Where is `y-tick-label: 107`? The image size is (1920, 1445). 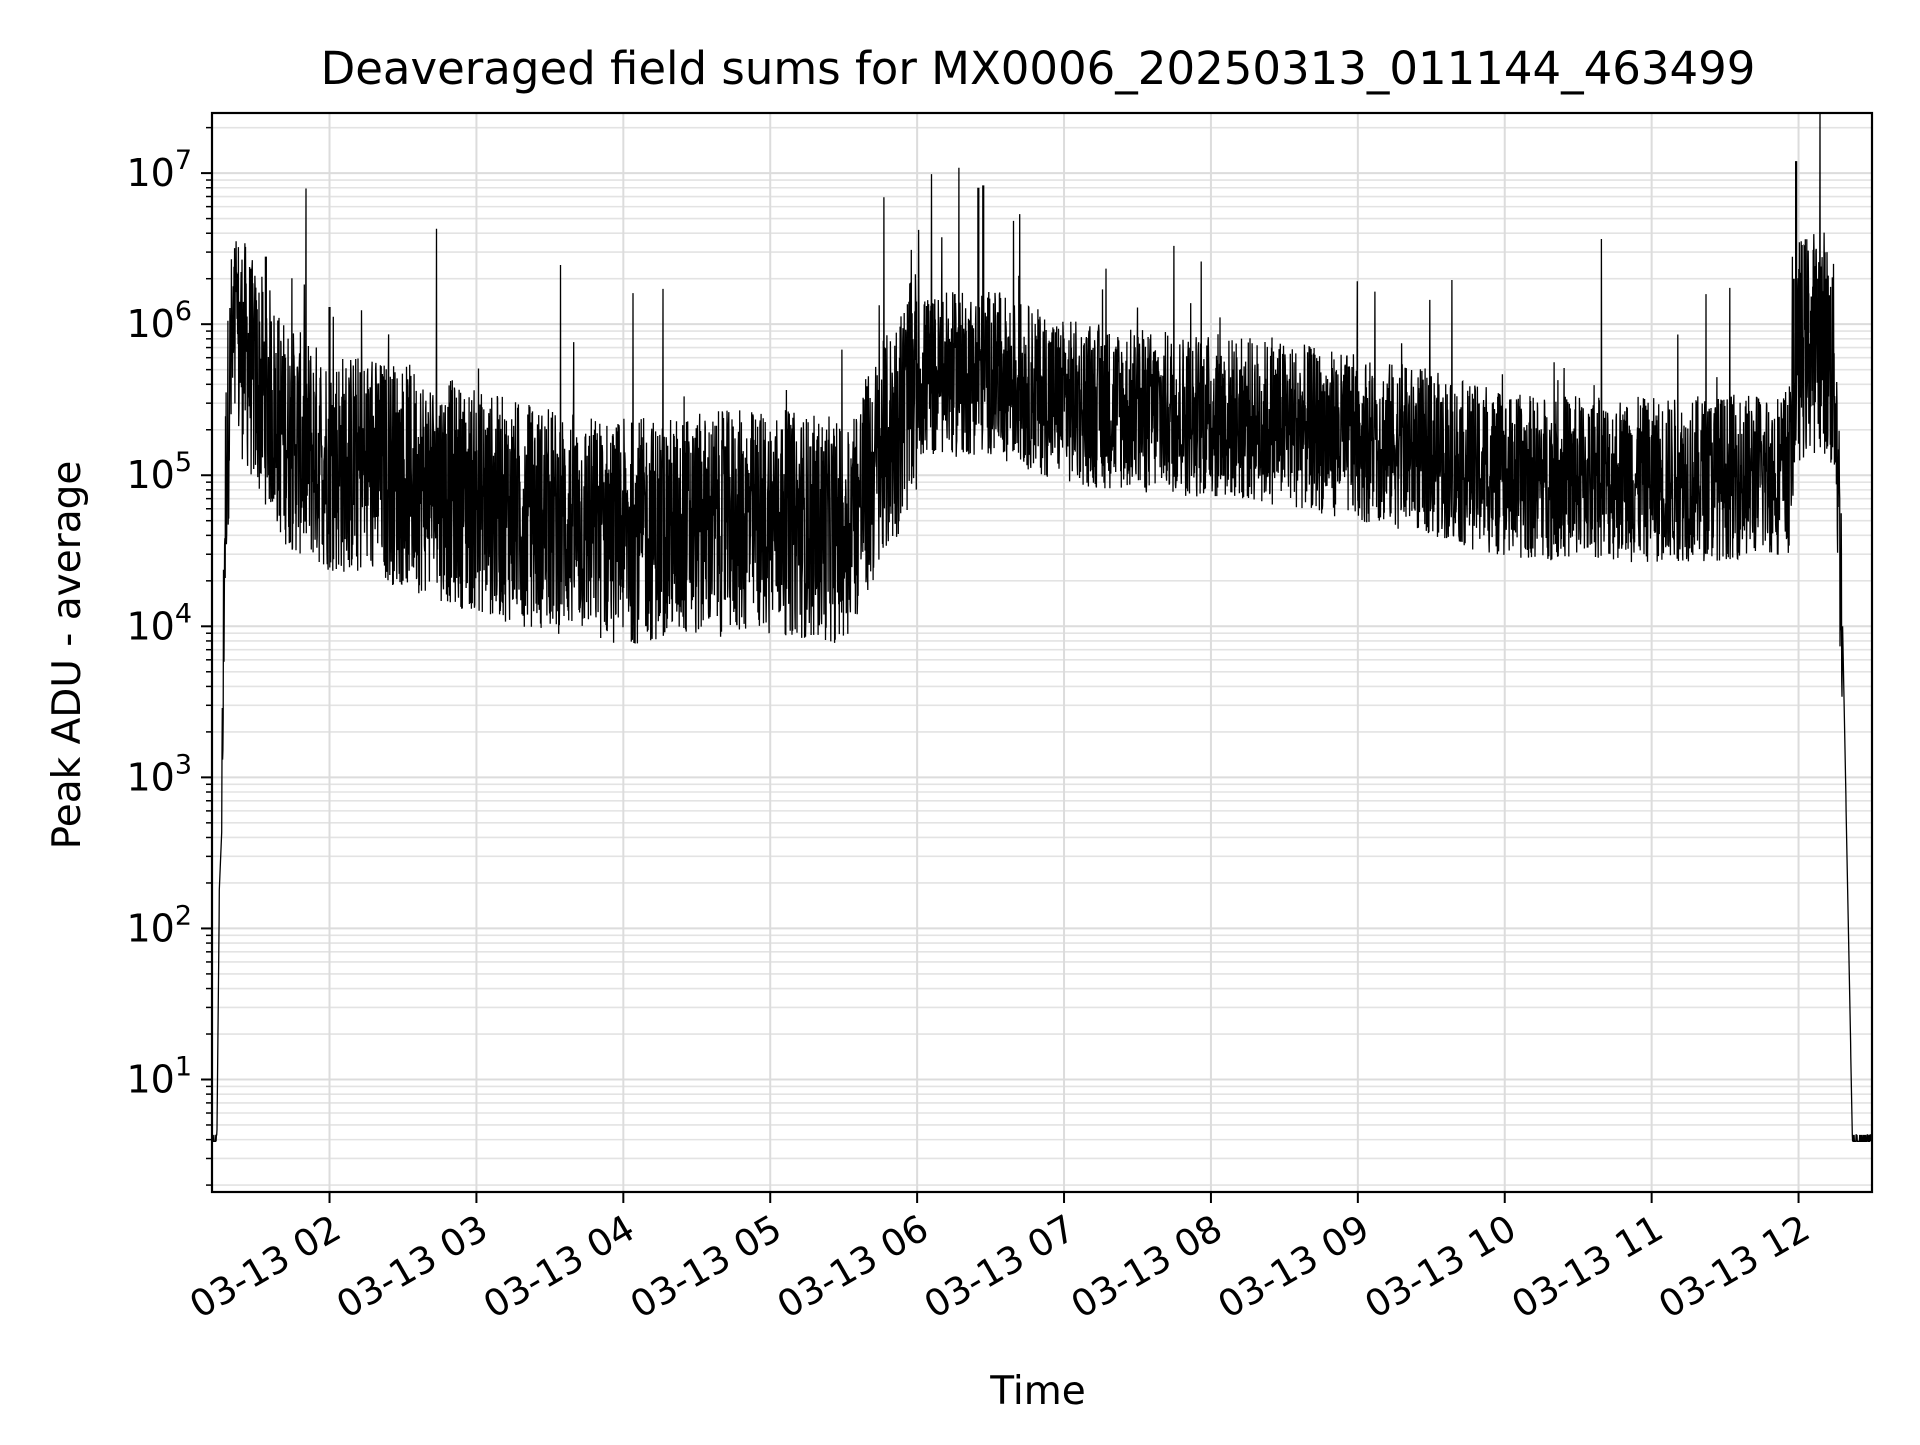
y-tick-label: 107 is located at coordinates (159, 170).